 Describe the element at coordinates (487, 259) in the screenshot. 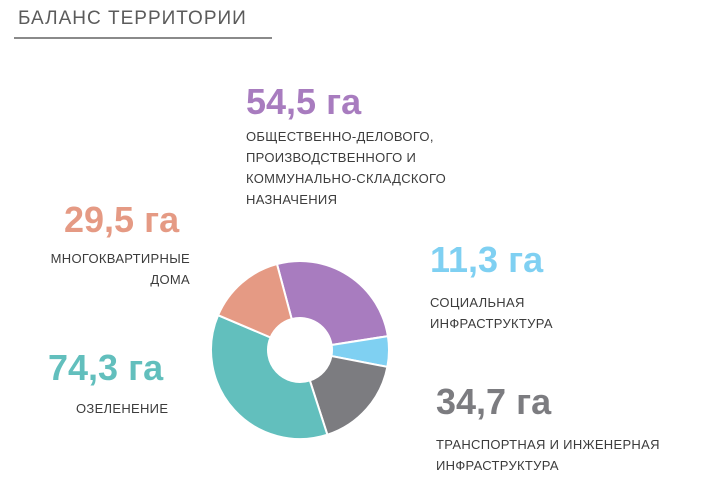

I see `value-social: 11,3 га` at that location.